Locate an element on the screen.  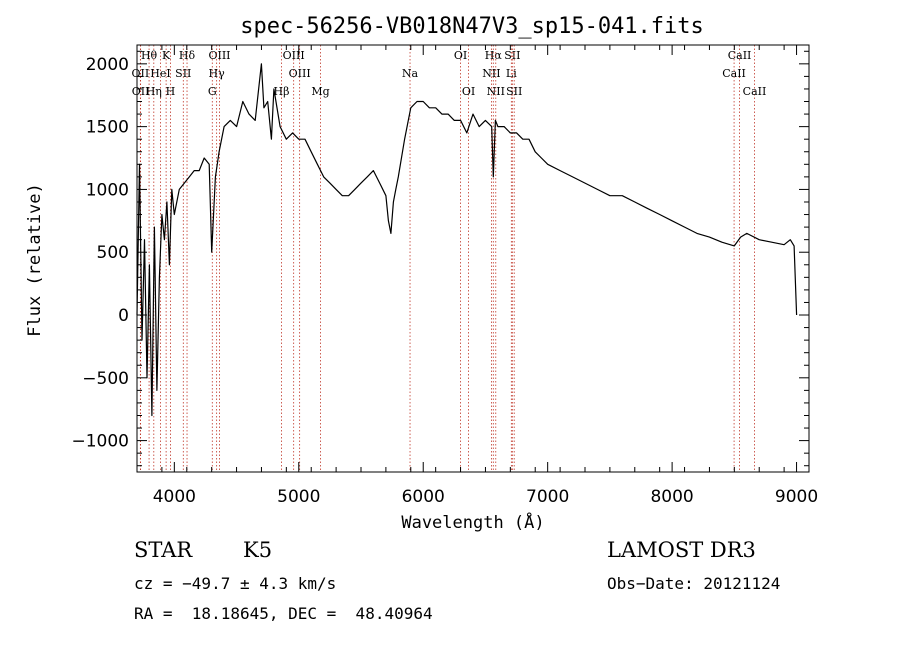
y-axis-label: Flux (relative) is located at coordinates (35, 260).